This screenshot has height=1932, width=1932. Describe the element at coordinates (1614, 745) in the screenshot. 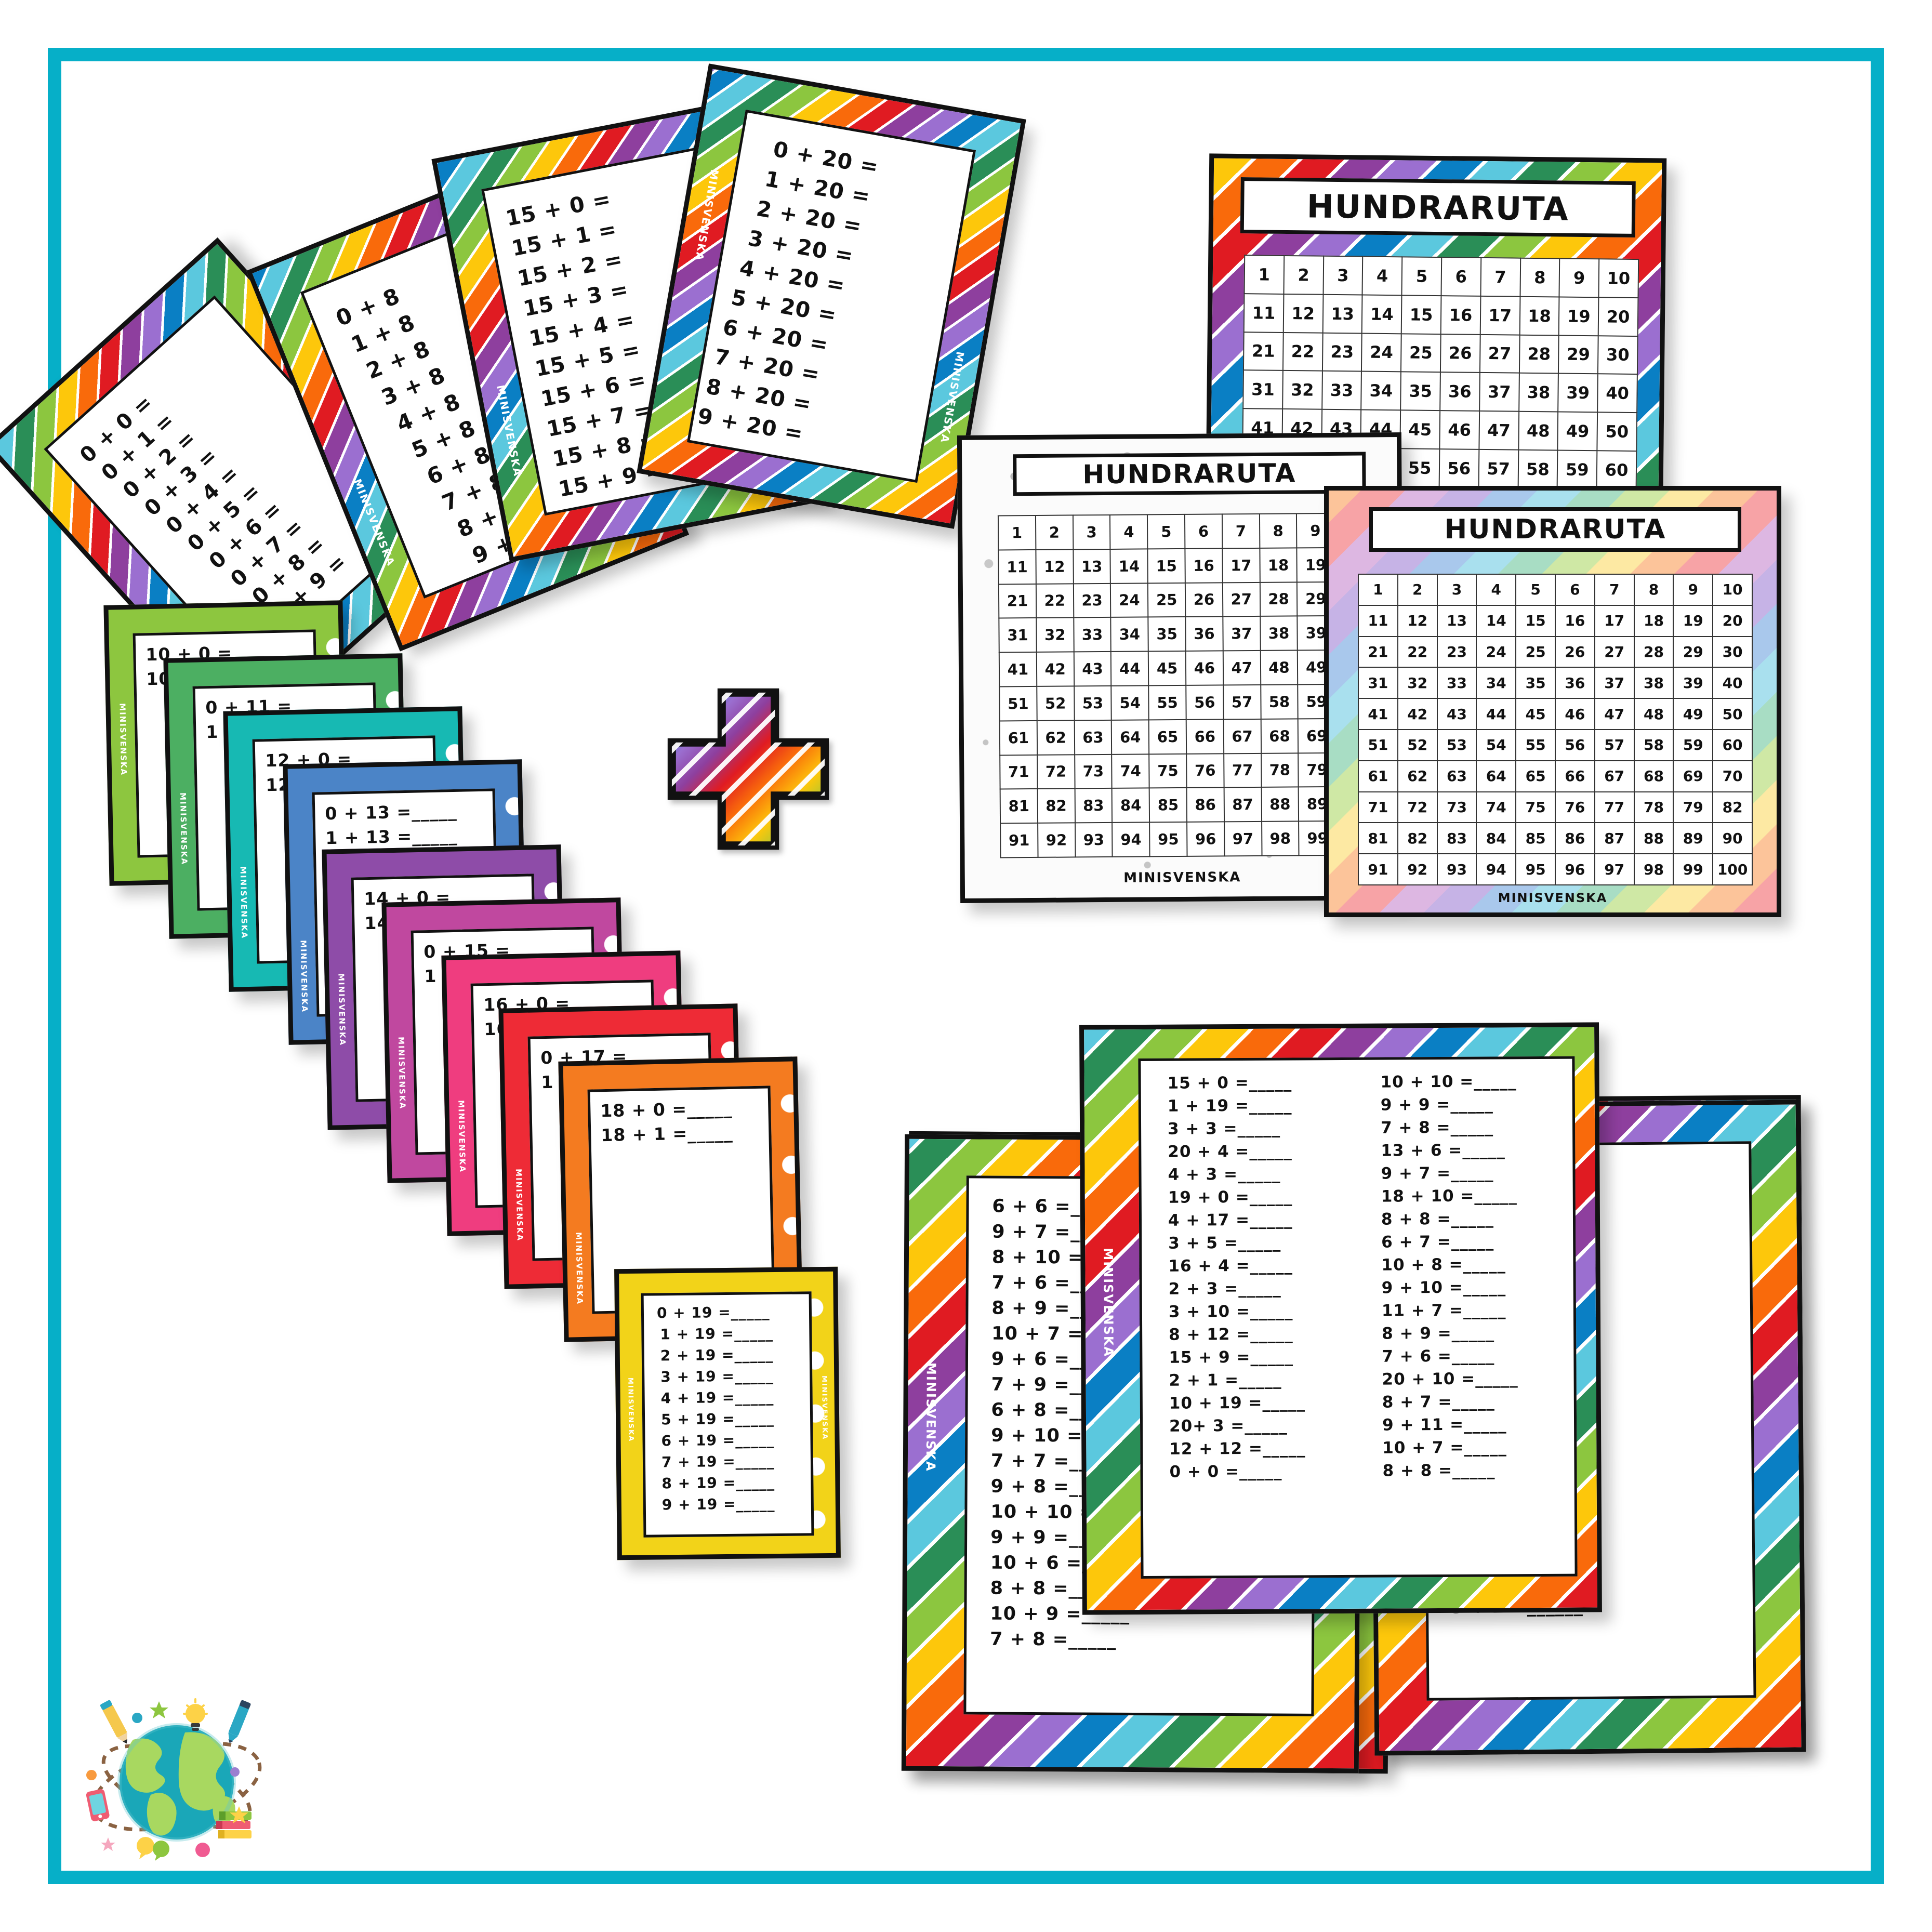

I see `grid-cell: 57` at that location.